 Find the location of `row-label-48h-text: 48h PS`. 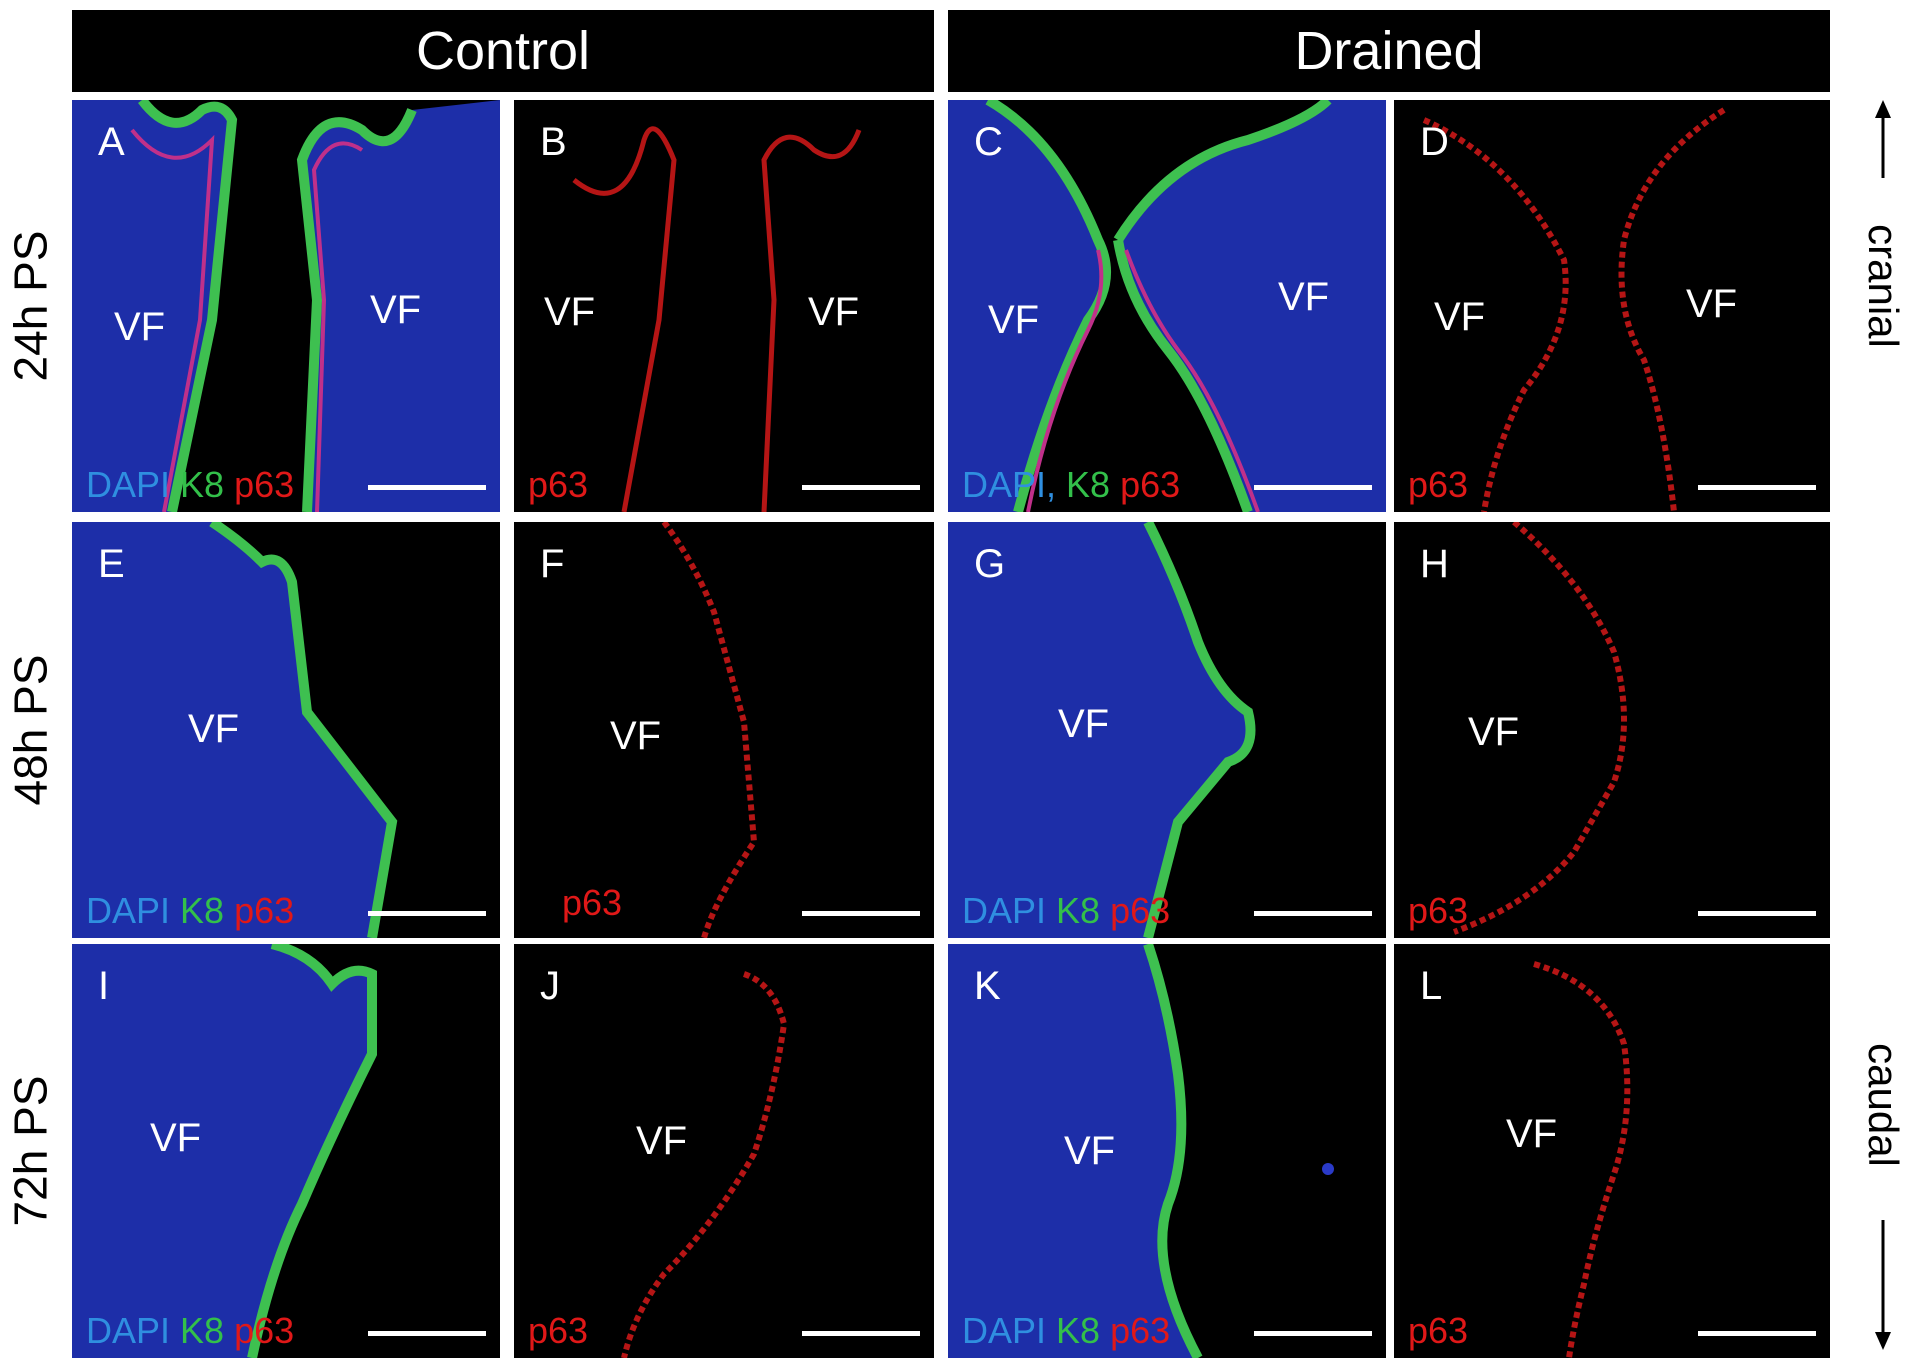

row-label-48h-text: 48h PS is located at coordinates (30, 730).